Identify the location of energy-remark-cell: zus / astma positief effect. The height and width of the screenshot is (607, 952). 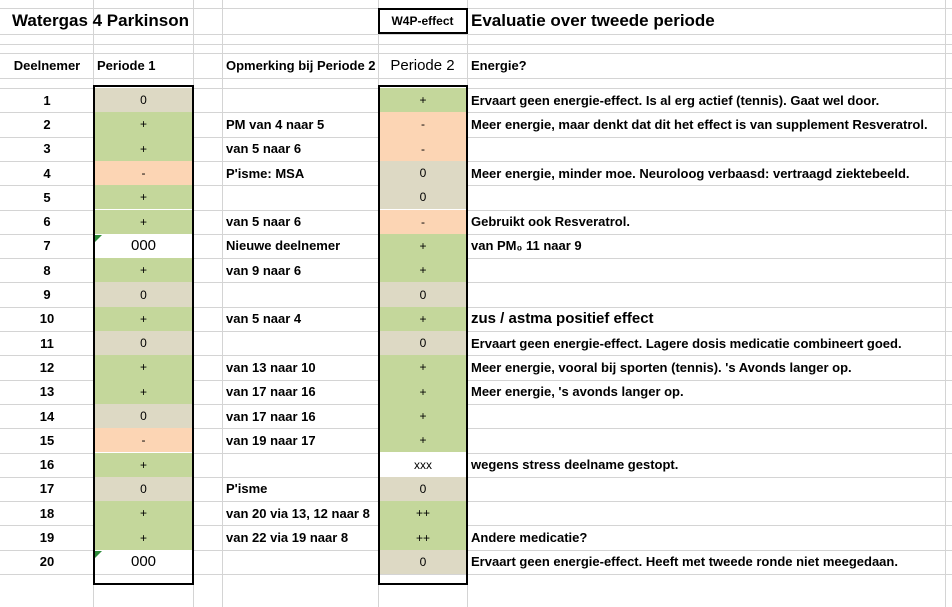
(562, 319).